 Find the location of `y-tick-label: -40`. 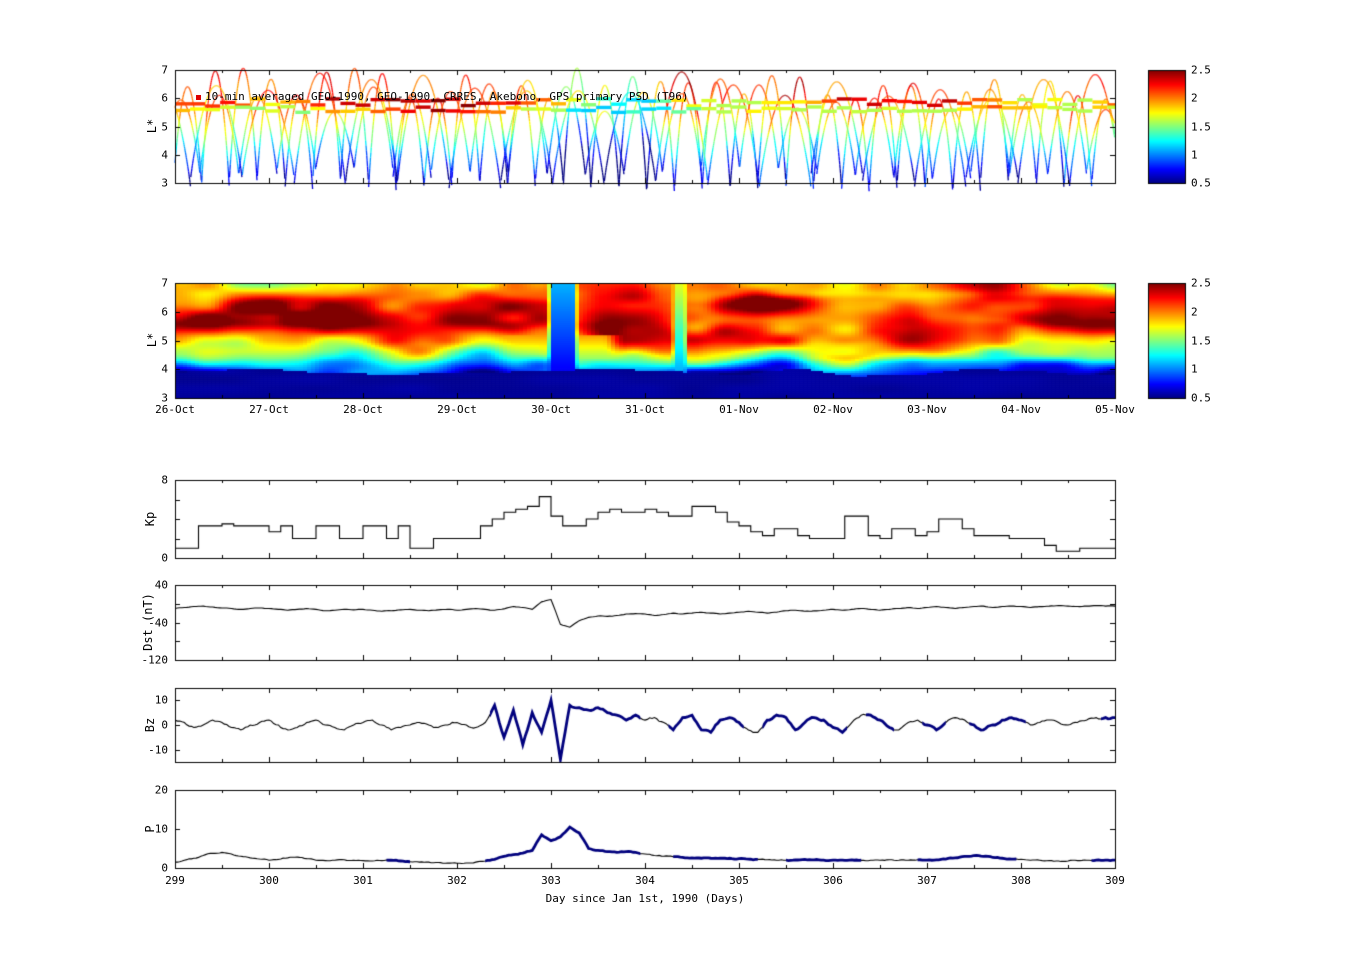

y-tick-label: -40 is located at coordinates (158, 622).